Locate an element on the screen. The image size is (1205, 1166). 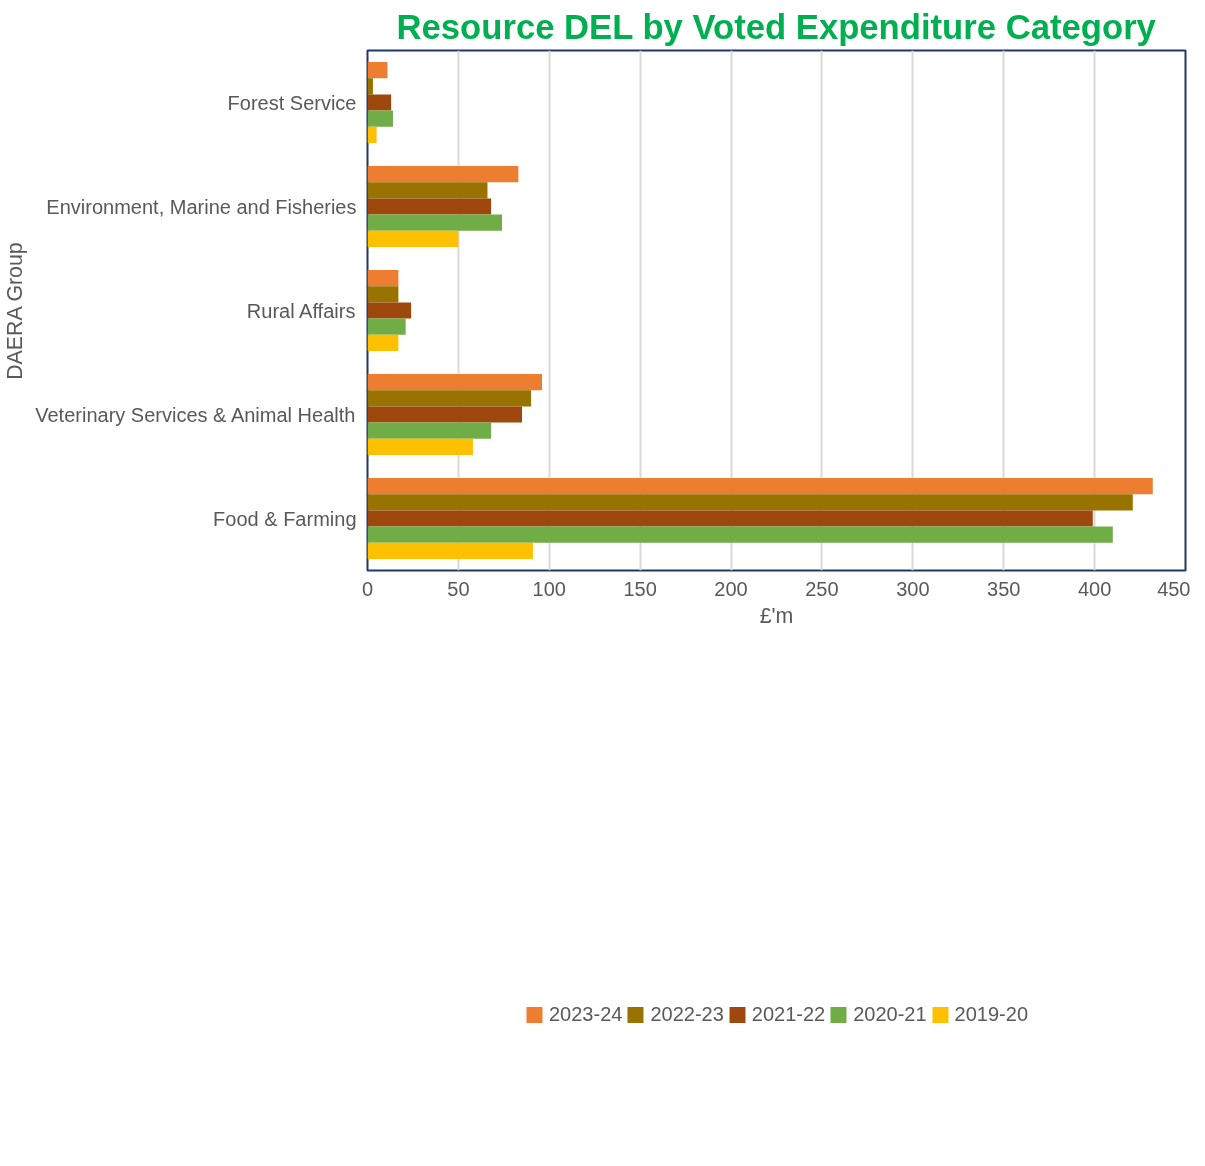
legend-label: 2020-21 is located at coordinates (890, 1014).